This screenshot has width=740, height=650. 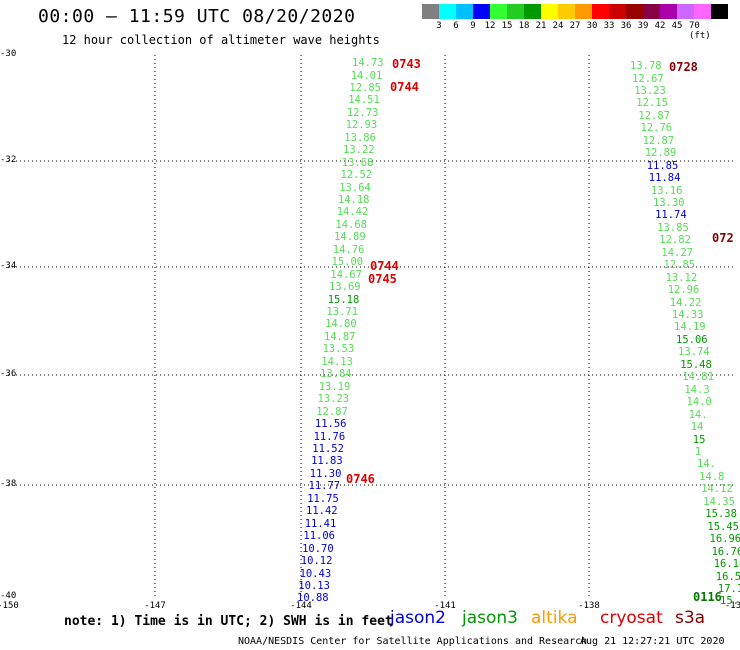 I want to click on wave-height-value: 14.87, so click(x=339, y=336).